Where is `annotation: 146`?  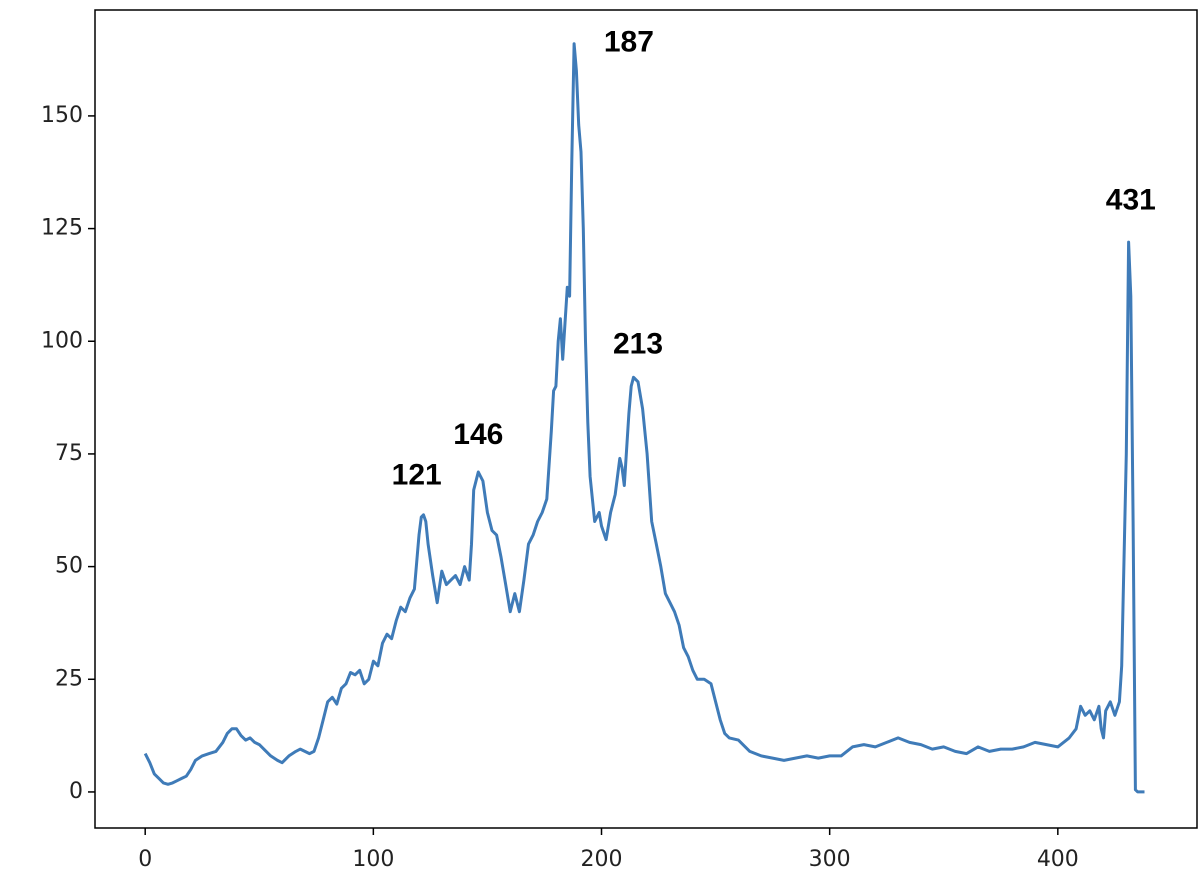
annotation: 146 is located at coordinates (478, 434).